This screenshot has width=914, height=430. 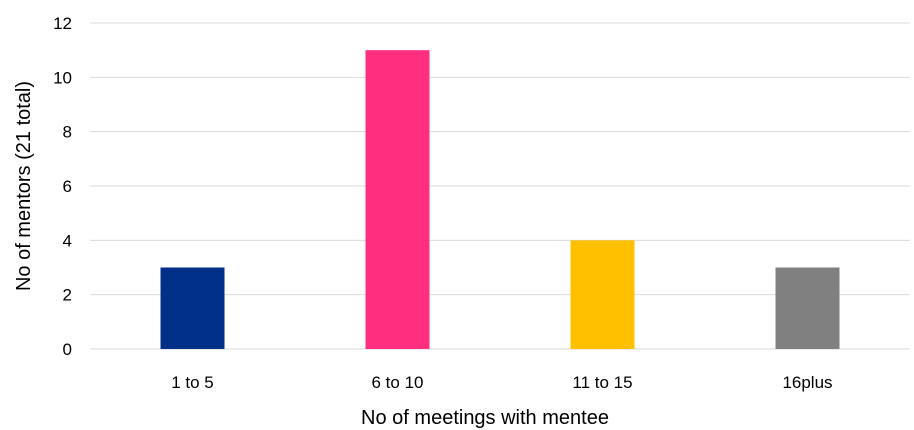 What do you see at coordinates (67, 295) in the screenshot?
I see `y-tick-label: 2` at bounding box center [67, 295].